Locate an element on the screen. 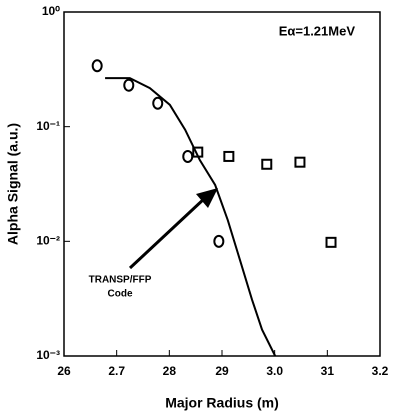 Image resolution: width=399 pixels, height=415 pixels. x-tick-label: 28 is located at coordinates (170, 371).